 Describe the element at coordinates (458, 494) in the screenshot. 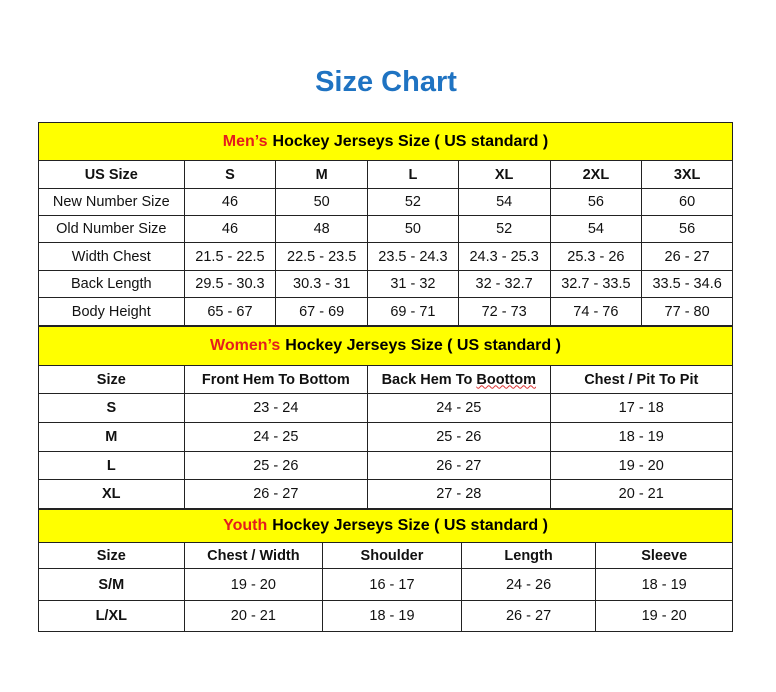

I see `table-cell: 27 - 28` at that location.